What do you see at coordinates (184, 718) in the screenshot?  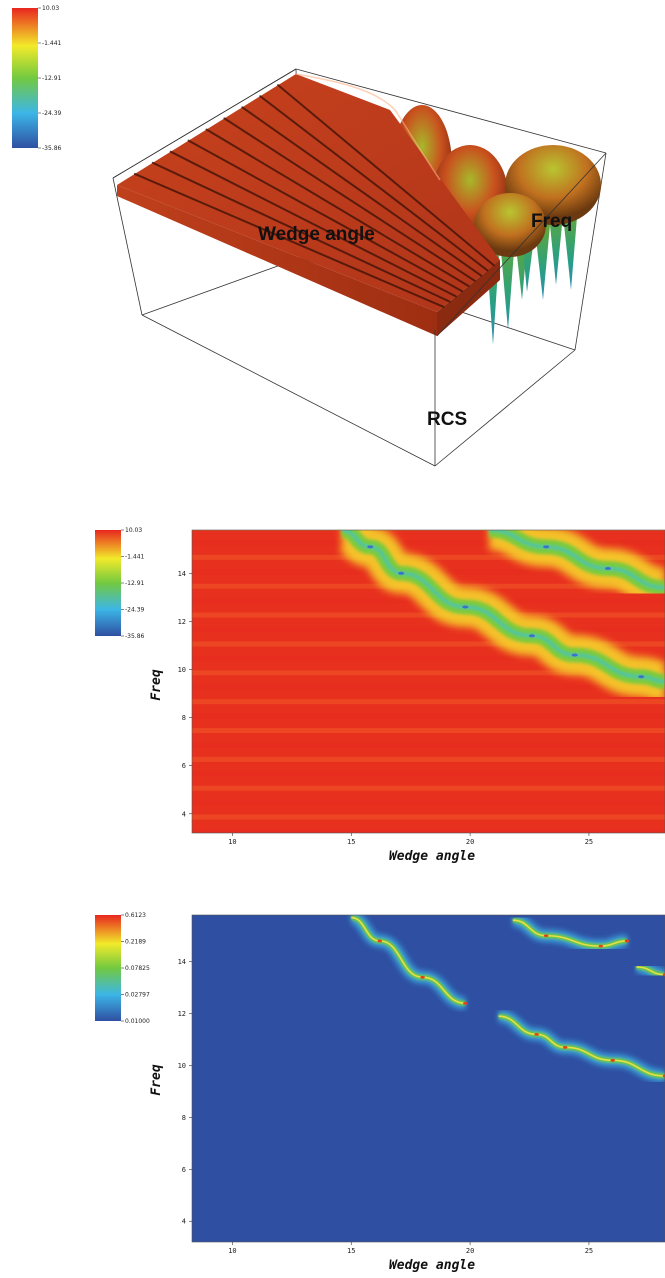 I see `rcs-y-tick-label: 8` at bounding box center [184, 718].